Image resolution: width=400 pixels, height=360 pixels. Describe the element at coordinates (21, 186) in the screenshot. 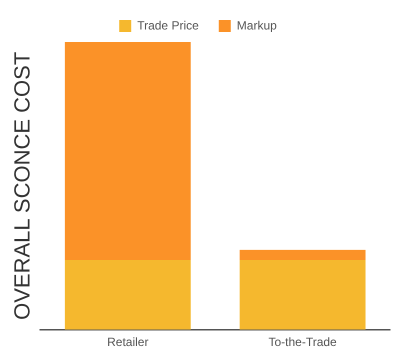

I see `y-axis-title: OVERALL SCONCE COST` at that location.